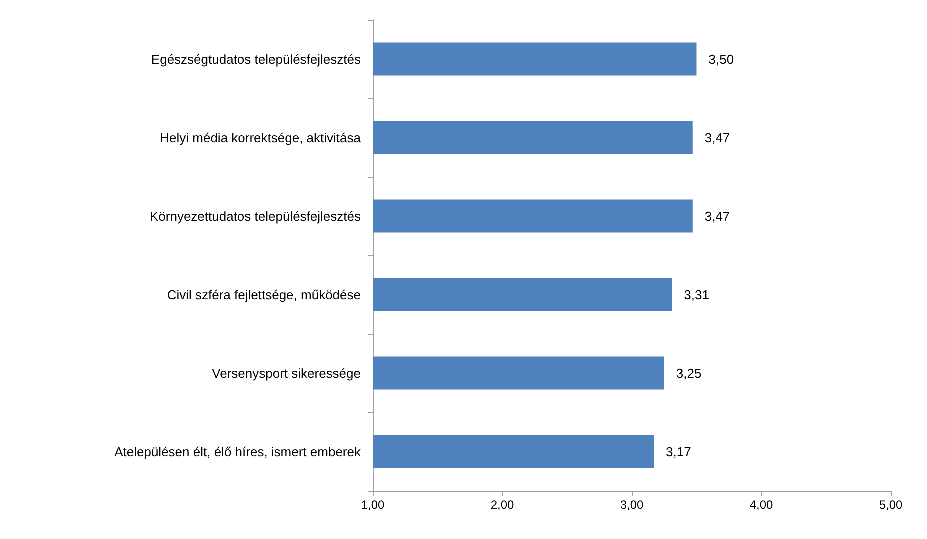  I want to click on data-label: 3,31, so click(697, 294).